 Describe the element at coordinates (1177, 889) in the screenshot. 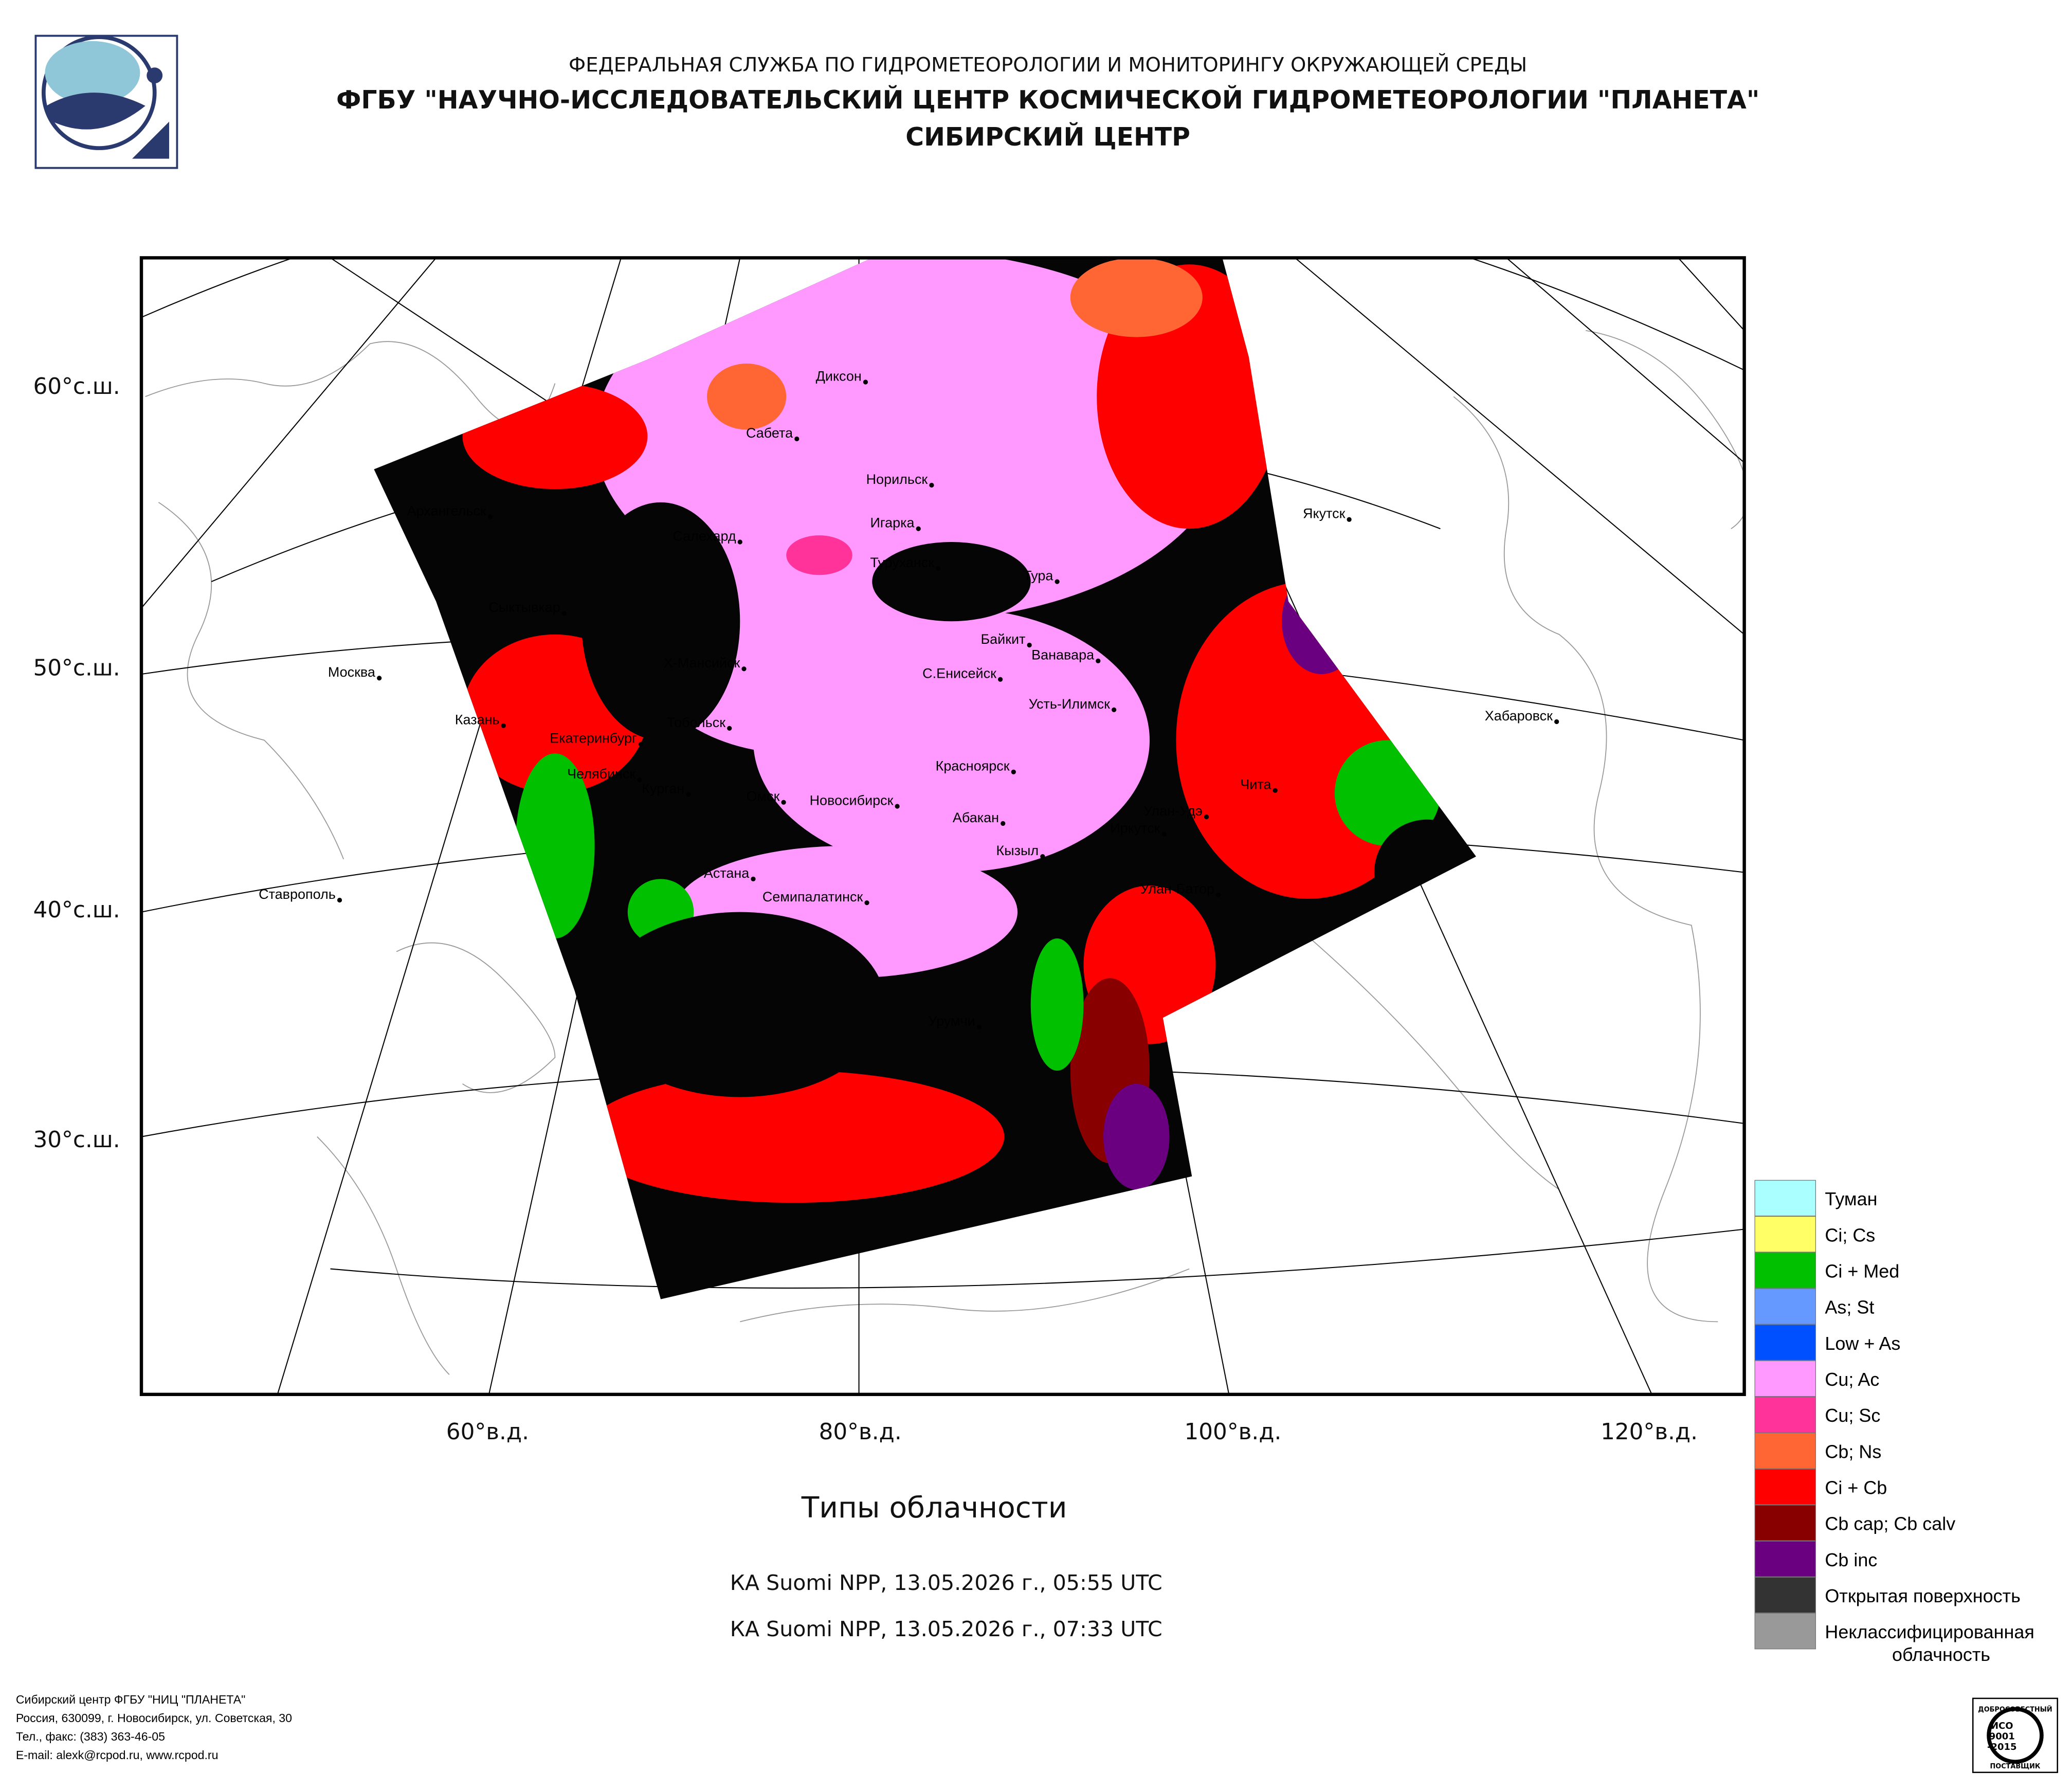

I see `city-label: Улан-Батор` at that location.